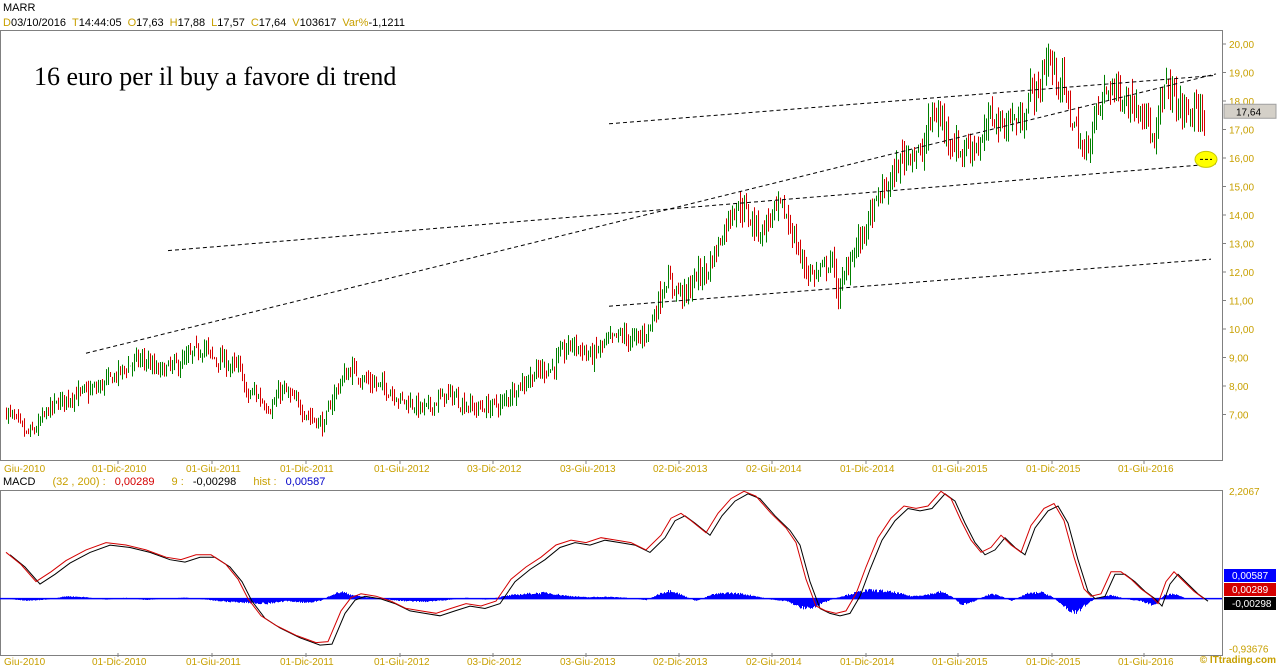 This screenshot has height=668, width=1278. Describe the element at coordinates (307, 469) in the screenshot. I see `price-time-label: 01-Dic-2011` at that location.